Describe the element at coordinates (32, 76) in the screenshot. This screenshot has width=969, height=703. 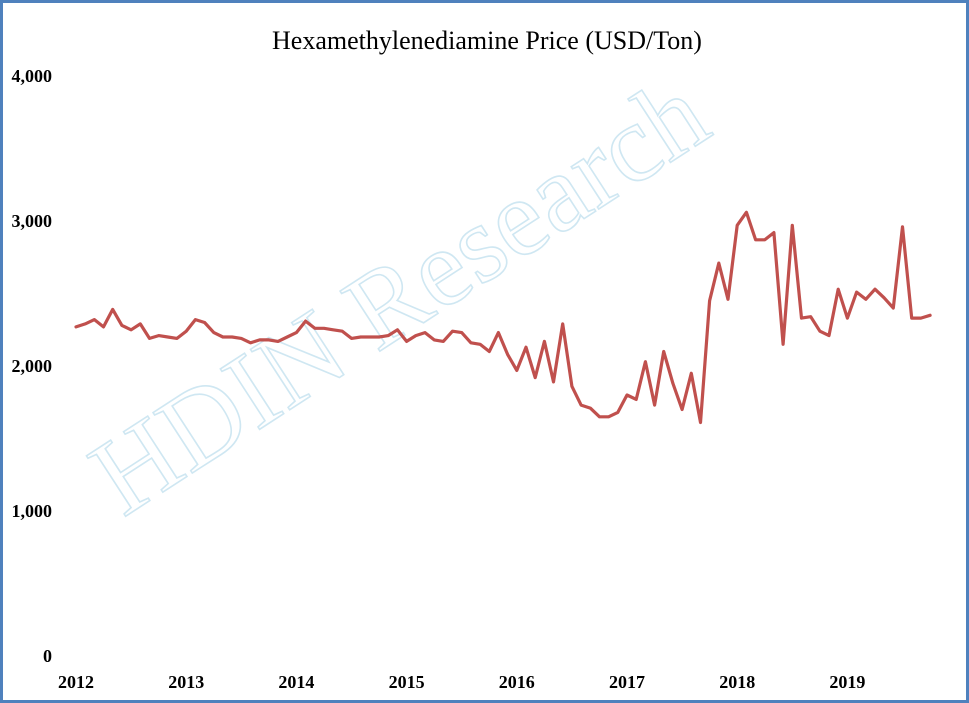
I see `y-tick-label: 4,000` at that location.